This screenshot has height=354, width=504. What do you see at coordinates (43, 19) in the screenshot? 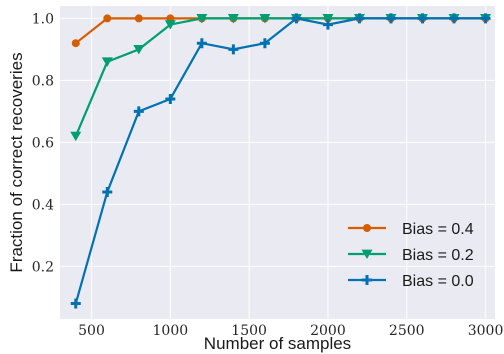
I see `y-tick-label: 1.0` at bounding box center [43, 19].